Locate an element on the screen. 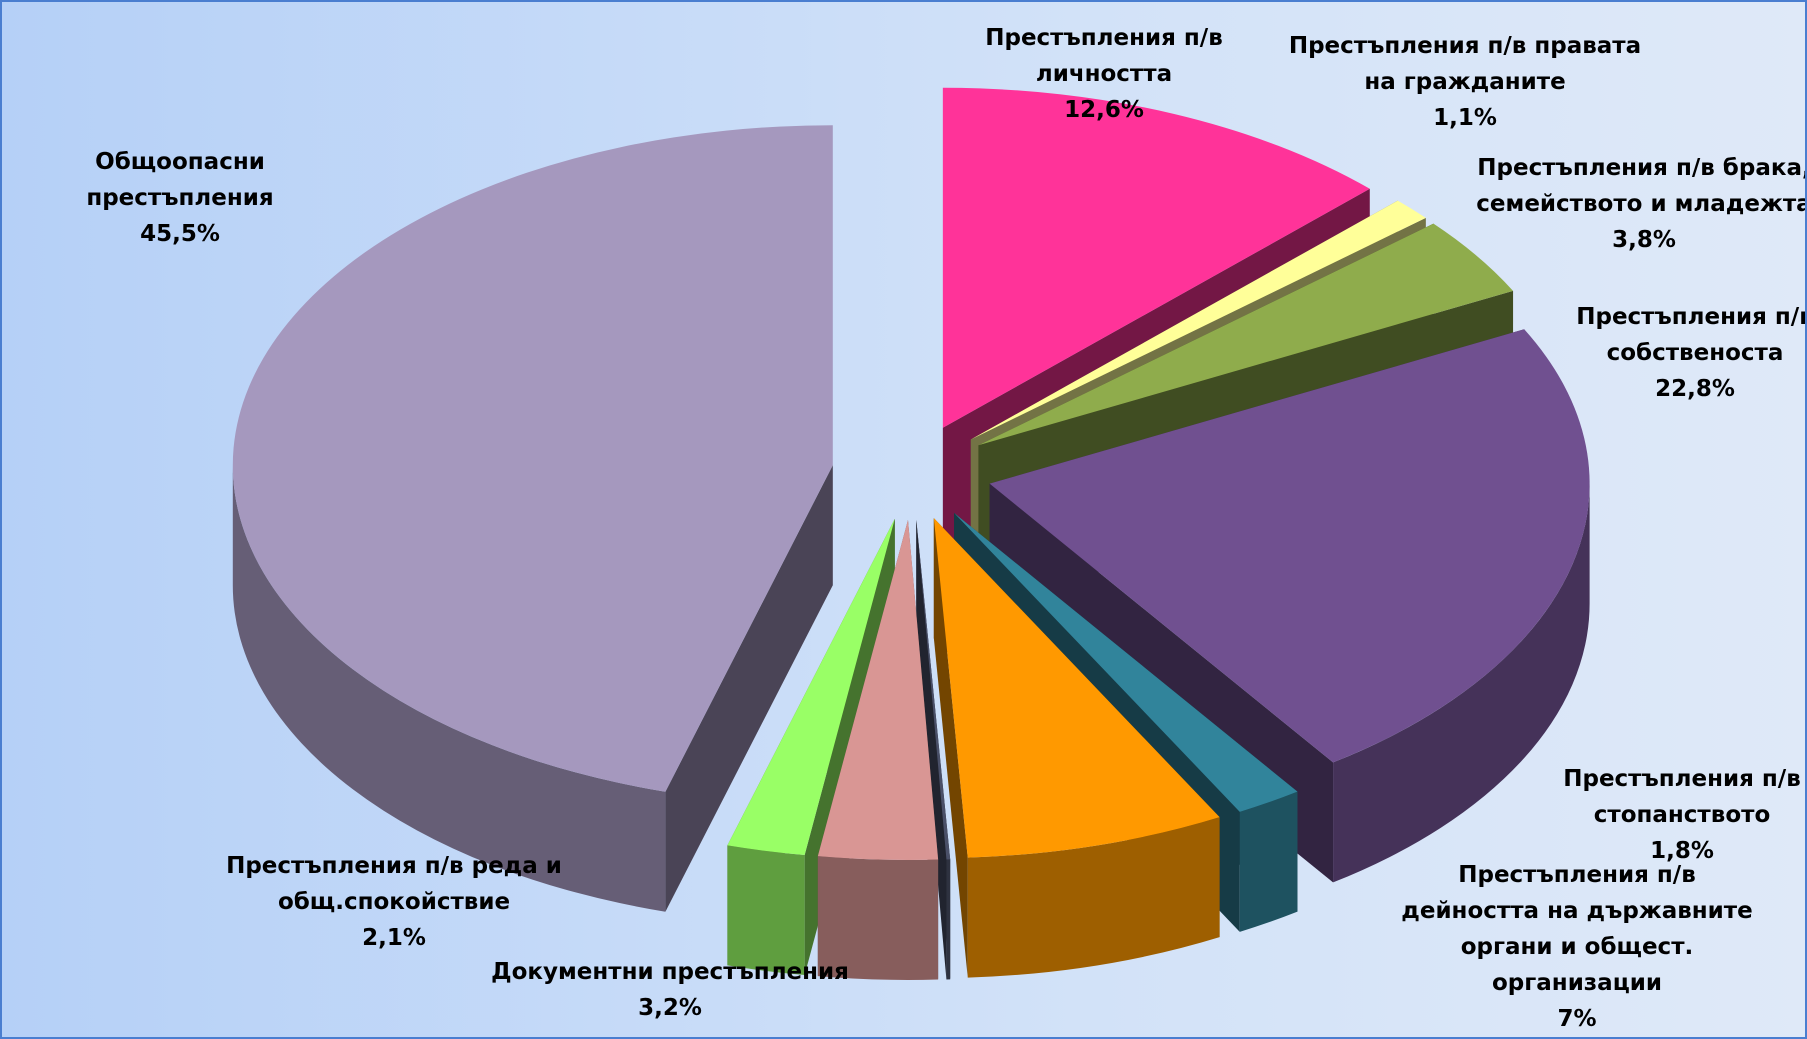 The width and height of the screenshot is (1807, 1039). category-label: Общоопасни престъпления is located at coordinates (180, 180).